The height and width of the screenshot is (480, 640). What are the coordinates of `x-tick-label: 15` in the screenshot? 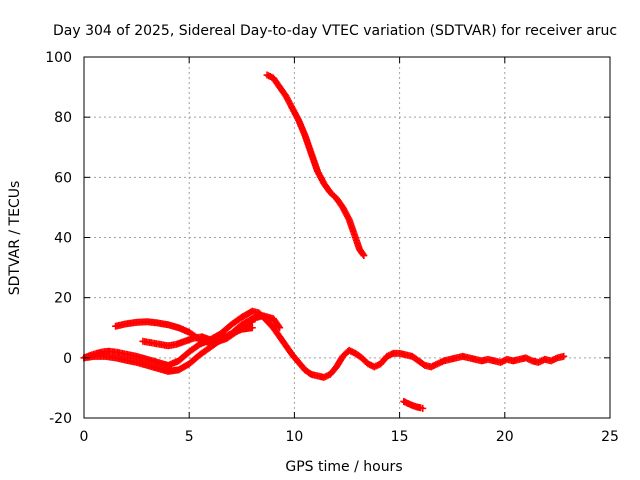 It's located at (400, 437).